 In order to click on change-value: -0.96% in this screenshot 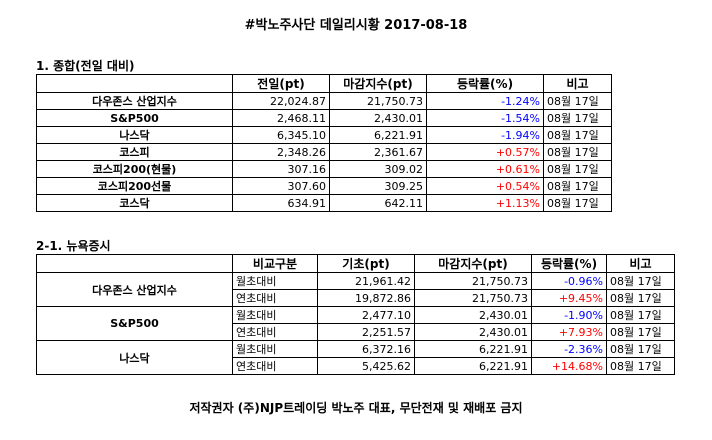, I will do `click(569, 281)`.